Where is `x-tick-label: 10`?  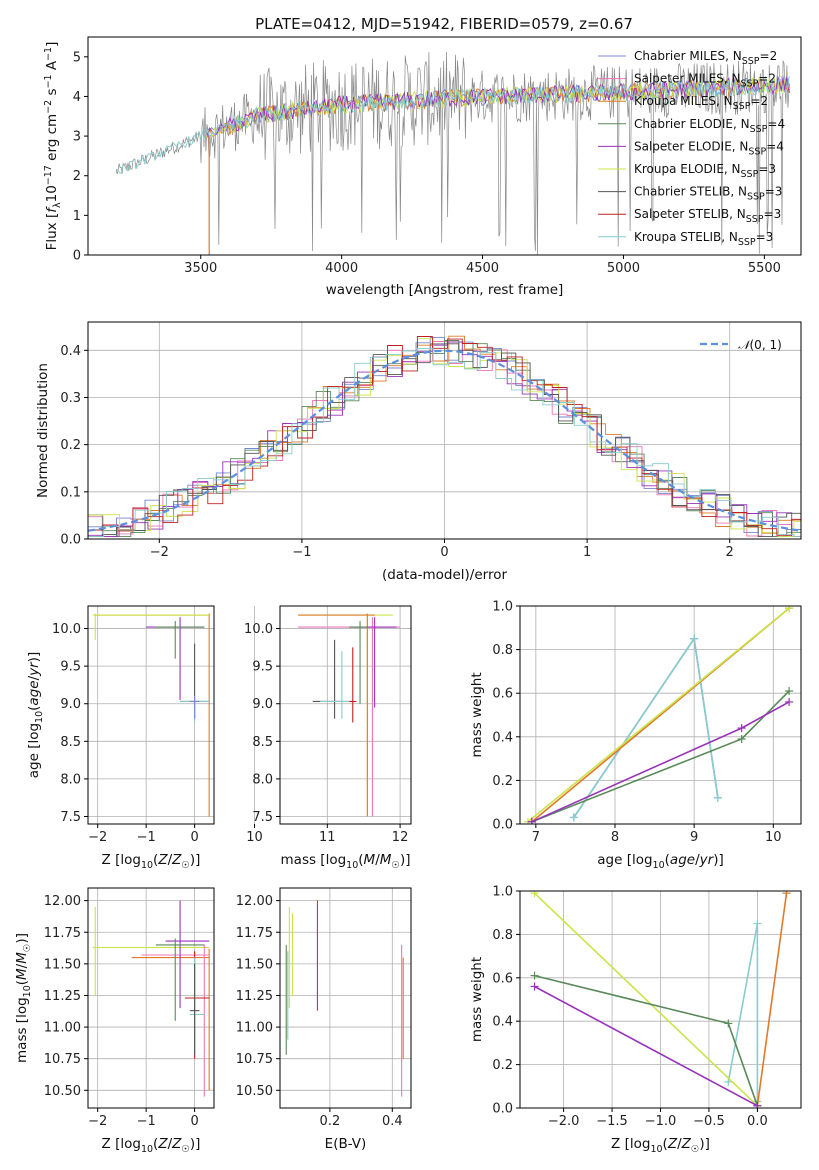 x-tick-label: 10 is located at coordinates (254, 837).